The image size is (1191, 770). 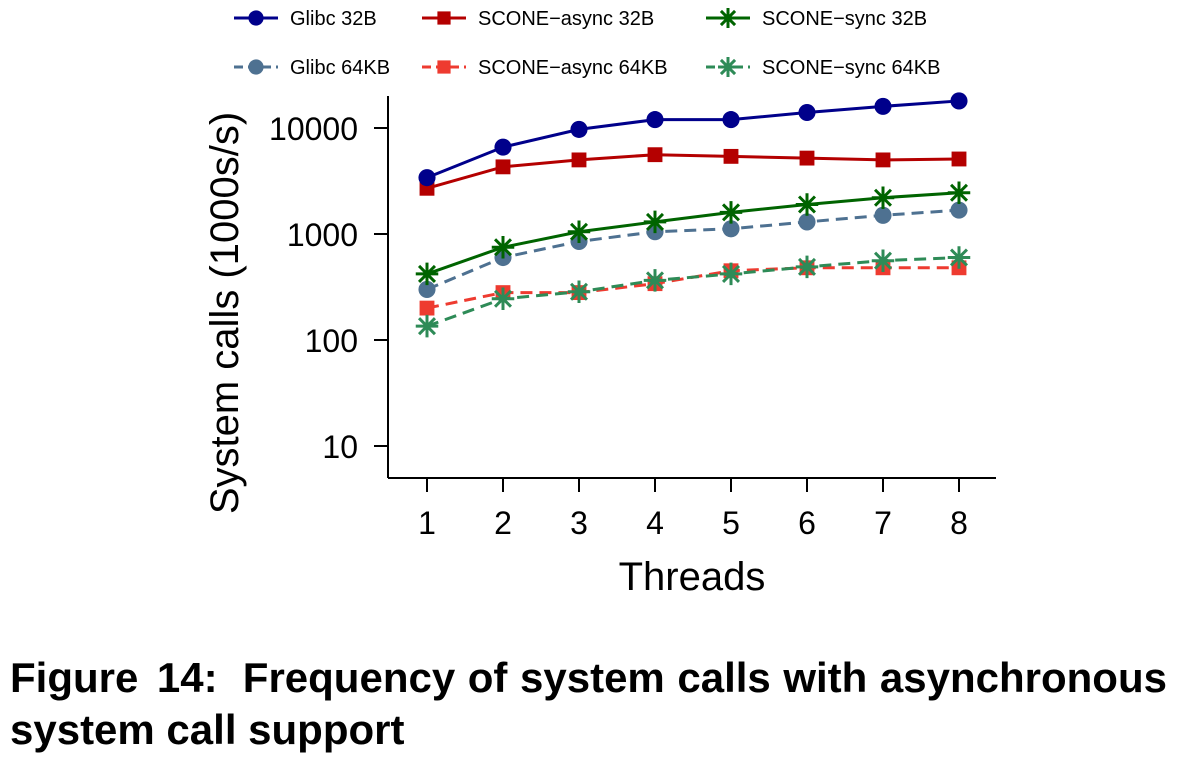 I want to click on legend-item: SCONE−async 32B, so click(x=538, y=19).